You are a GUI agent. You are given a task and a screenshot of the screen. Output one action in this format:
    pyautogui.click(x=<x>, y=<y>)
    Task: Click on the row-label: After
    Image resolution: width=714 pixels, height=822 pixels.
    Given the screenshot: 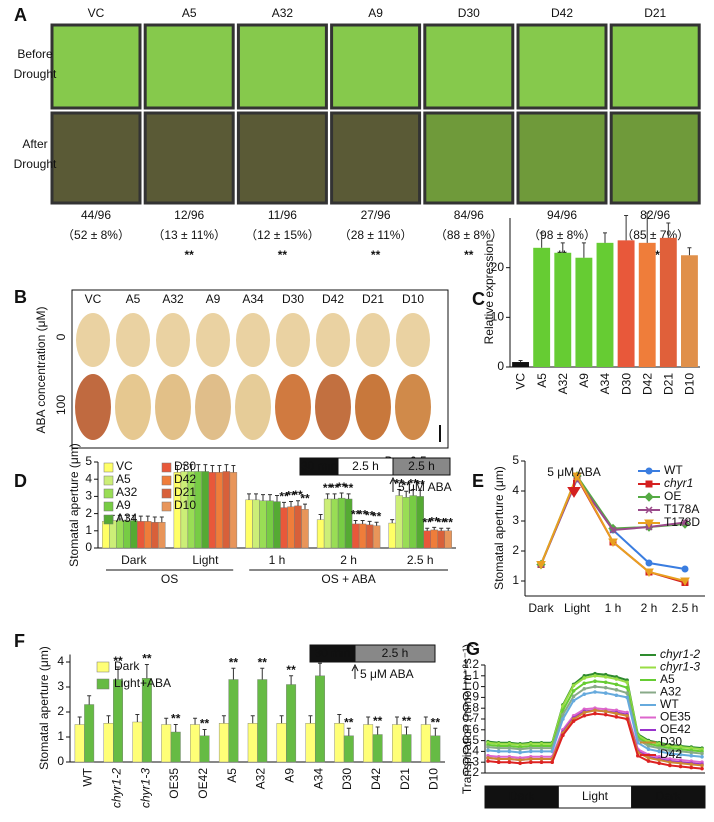 What is the action you would take?
    pyautogui.click(x=34, y=144)
    